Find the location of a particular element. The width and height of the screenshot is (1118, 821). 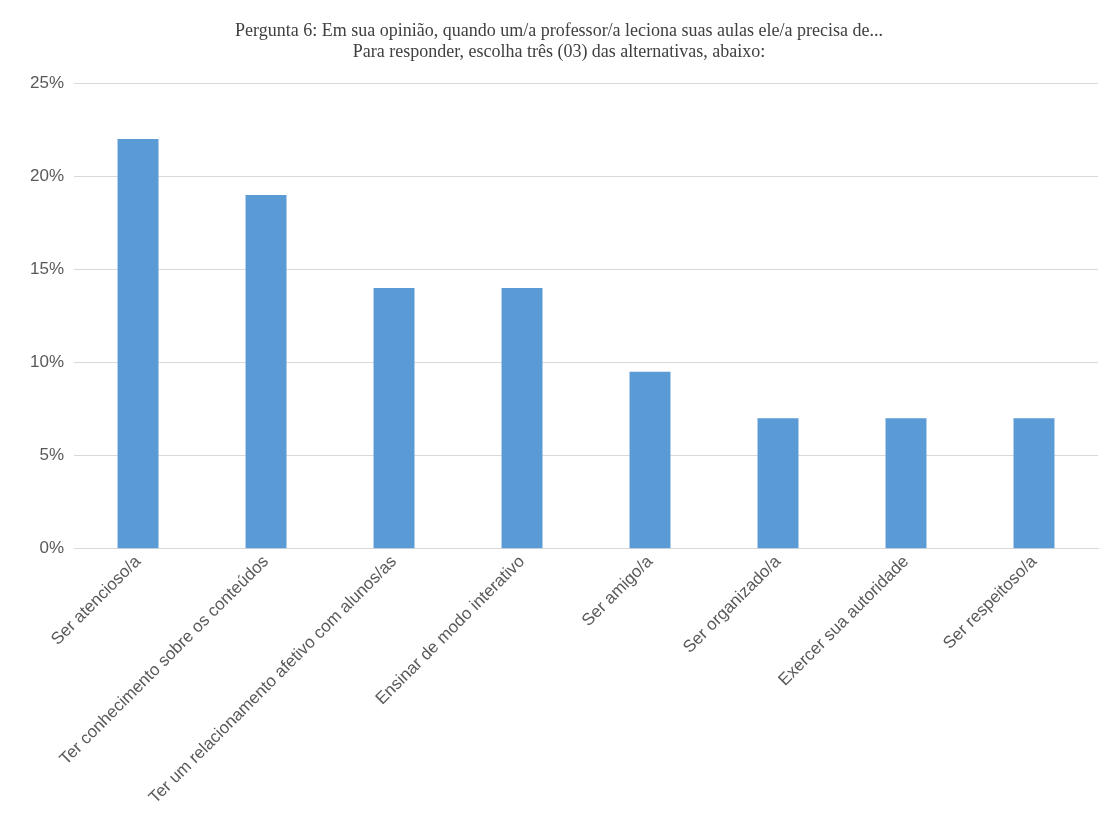

y-tick-label: 10% is located at coordinates (47, 362).